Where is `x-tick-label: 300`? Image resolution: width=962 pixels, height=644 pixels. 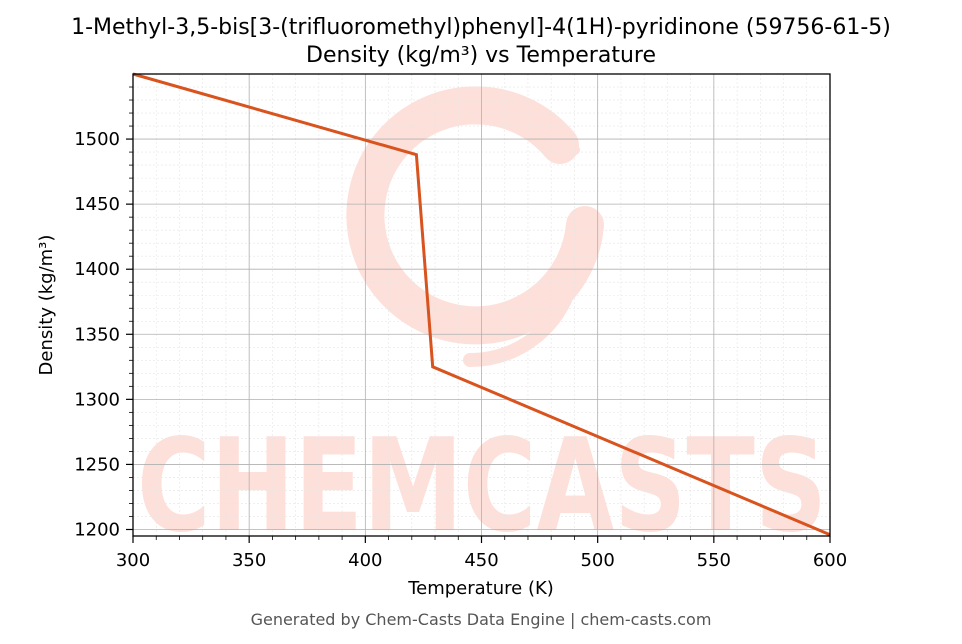 x-tick-label: 300 is located at coordinates (133, 560).